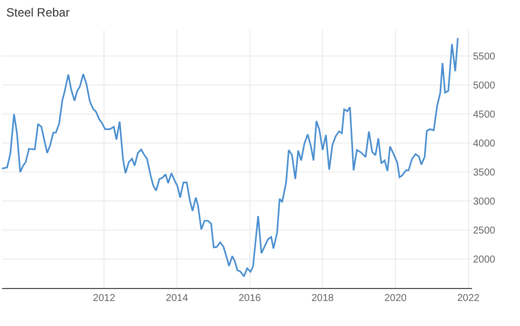  Describe the element at coordinates (468, 298) in the screenshot. I see `x-tick-label: 2022` at that location.